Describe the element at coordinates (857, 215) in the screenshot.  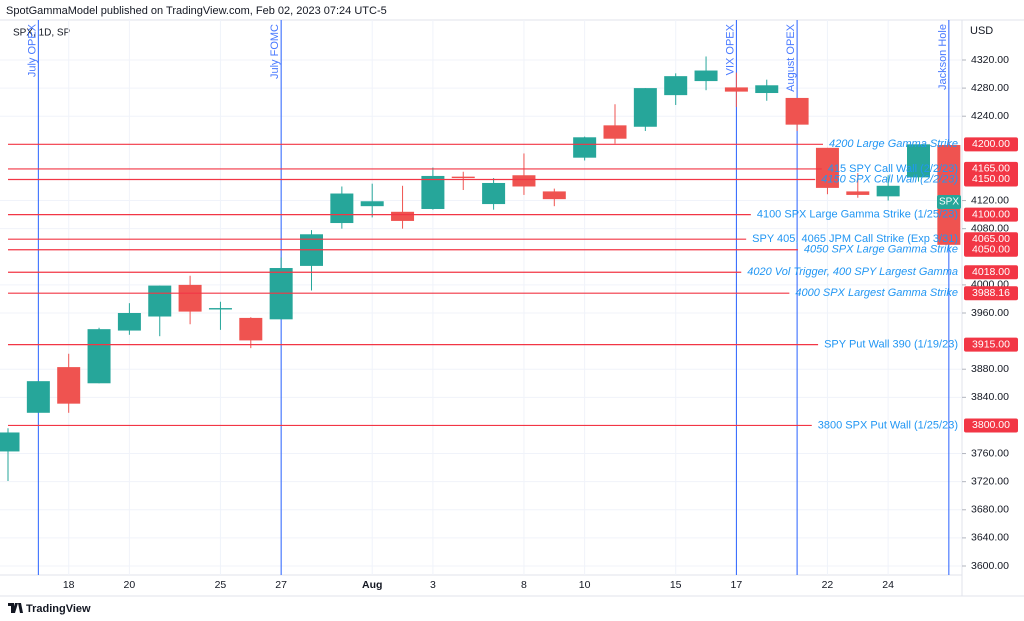
I see `level-label: 4100 SPX Large Gamma Strike (1/25/23)` at that location.